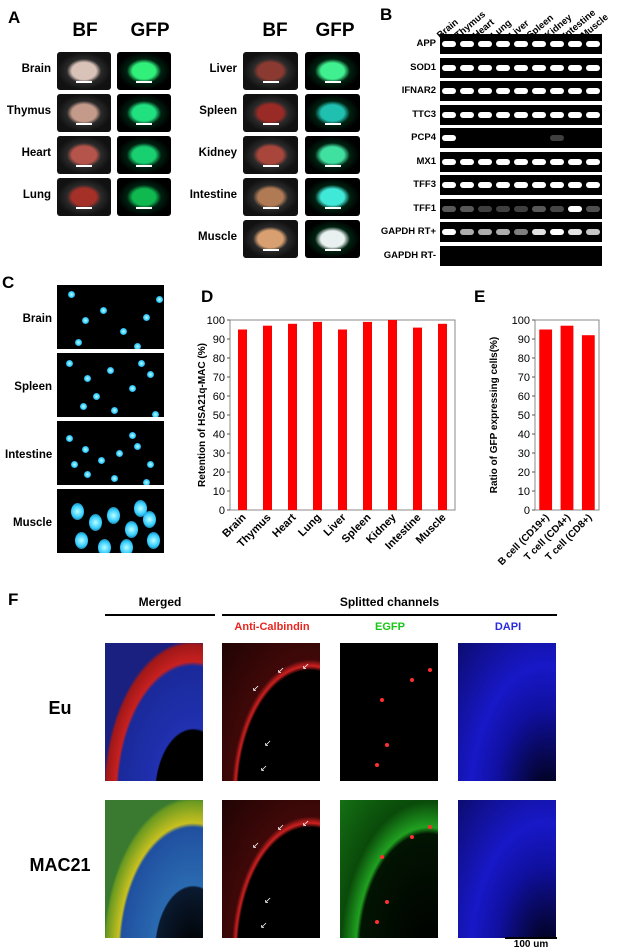 The image size is (617, 952). What do you see at coordinates (219, 454) in the screenshot?
I see `y-tick-label: 30` at bounding box center [219, 454].